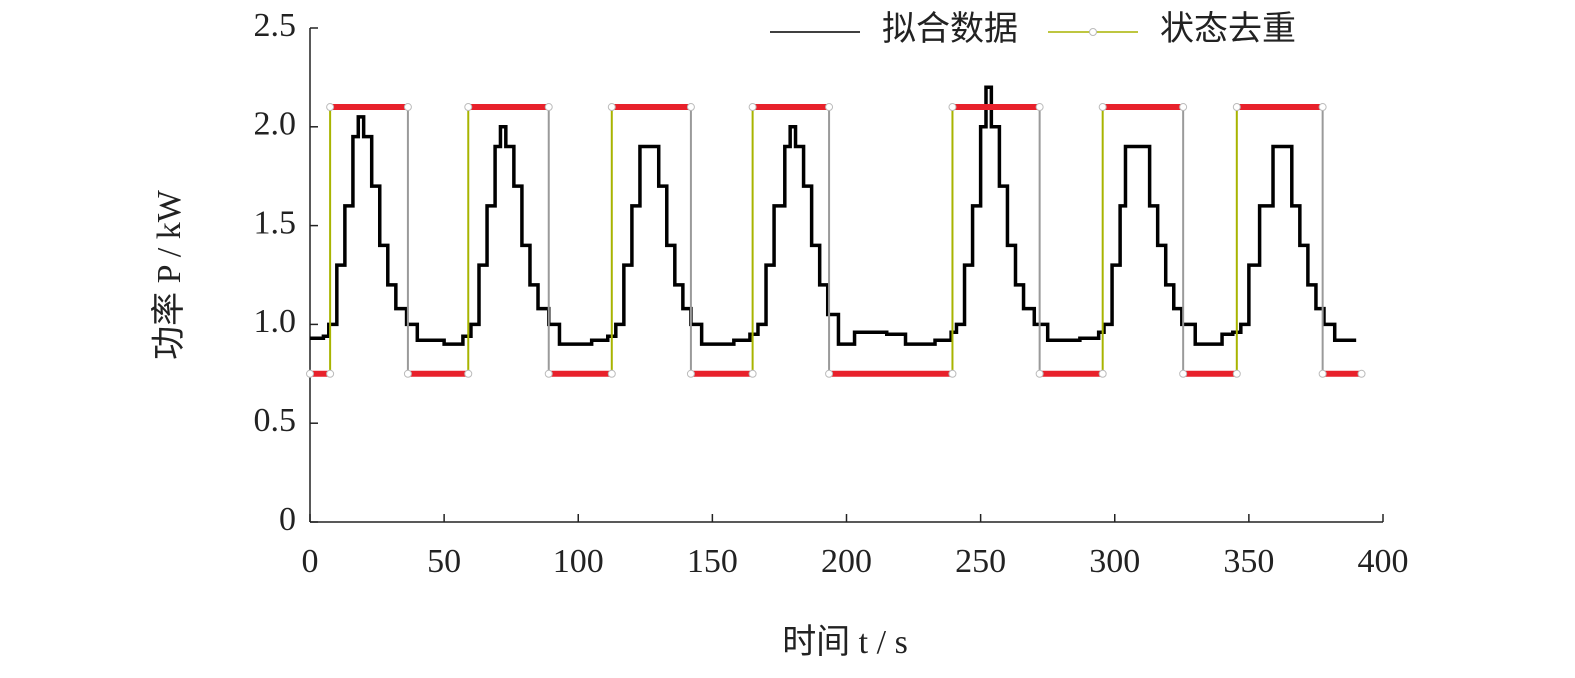 The image size is (1575, 678). I want to click on legend-marker, so click(1093, 32).